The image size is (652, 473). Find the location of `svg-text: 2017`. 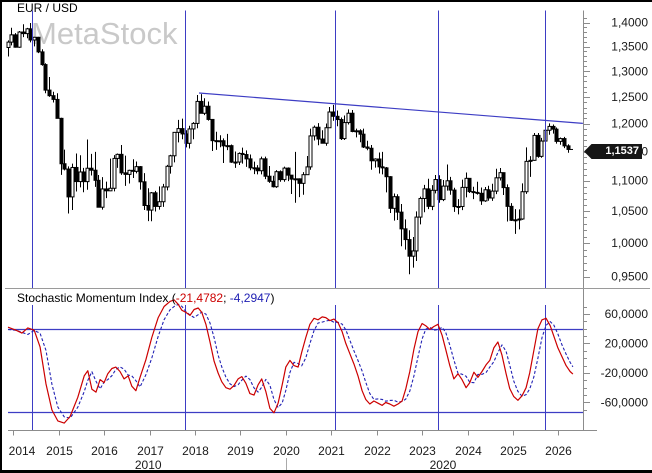

svg-text: 2017 is located at coordinates (150, 451).